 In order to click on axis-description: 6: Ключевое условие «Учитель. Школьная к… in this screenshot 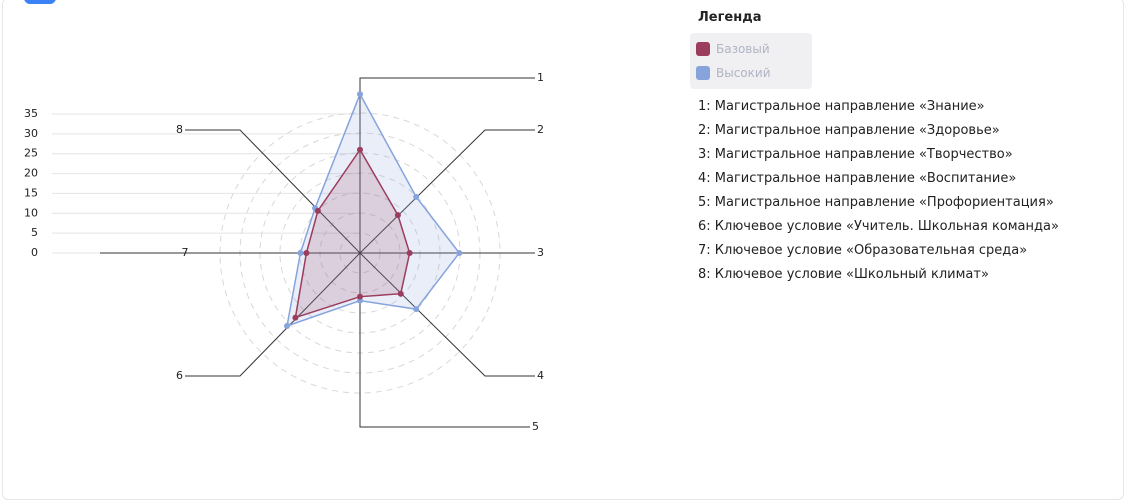, I will do `click(878, 226)`.